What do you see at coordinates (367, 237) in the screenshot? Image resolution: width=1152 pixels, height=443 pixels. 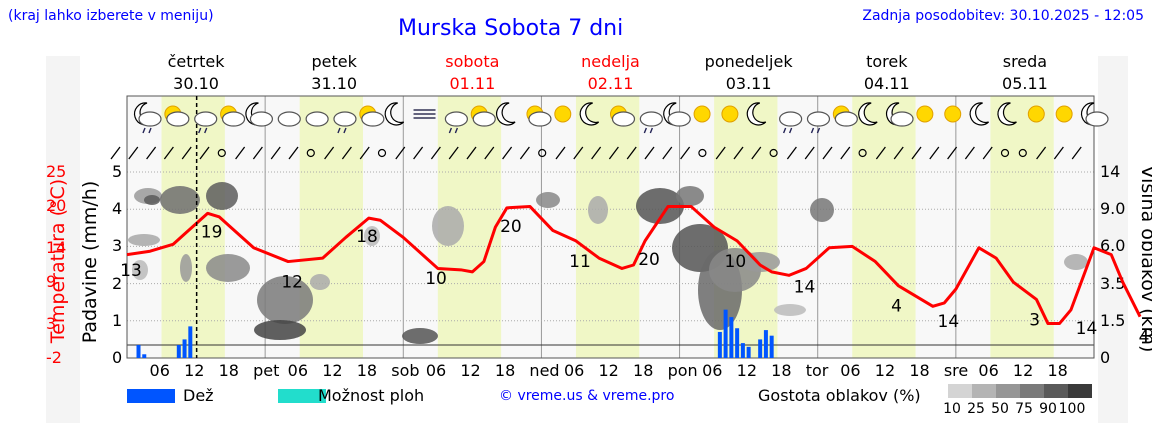 I see `temperature-label: 18` at bounding box center [367, 237].